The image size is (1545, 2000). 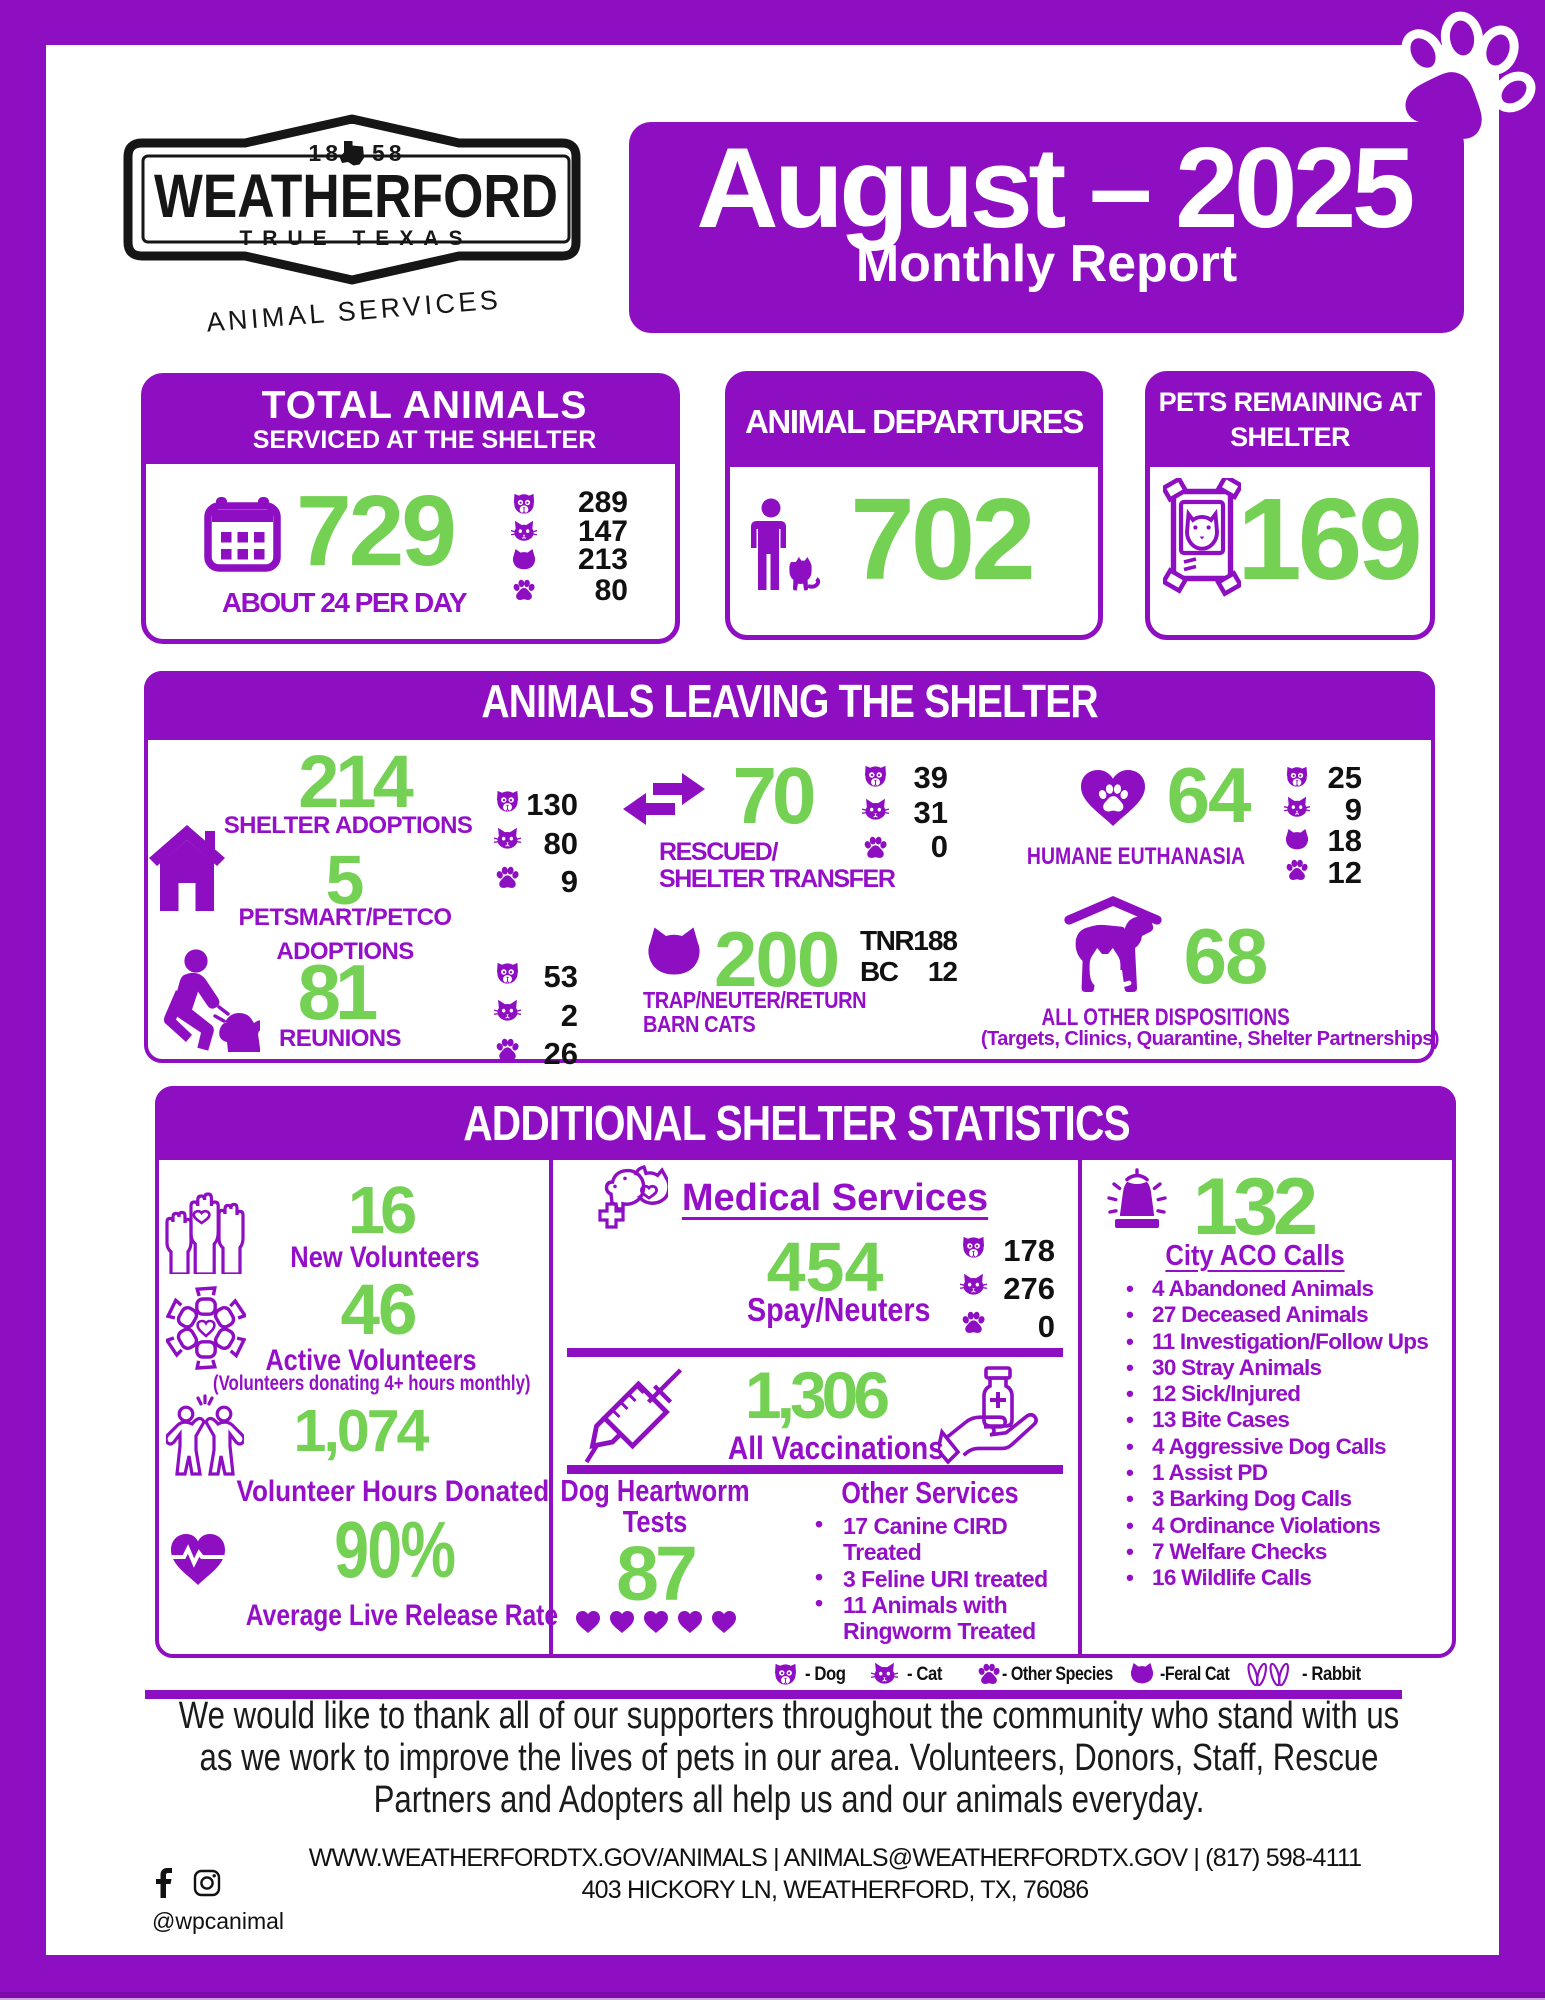 I want to click on svg-text: ANIMAL SERVICES, so click(x=353, y=309).